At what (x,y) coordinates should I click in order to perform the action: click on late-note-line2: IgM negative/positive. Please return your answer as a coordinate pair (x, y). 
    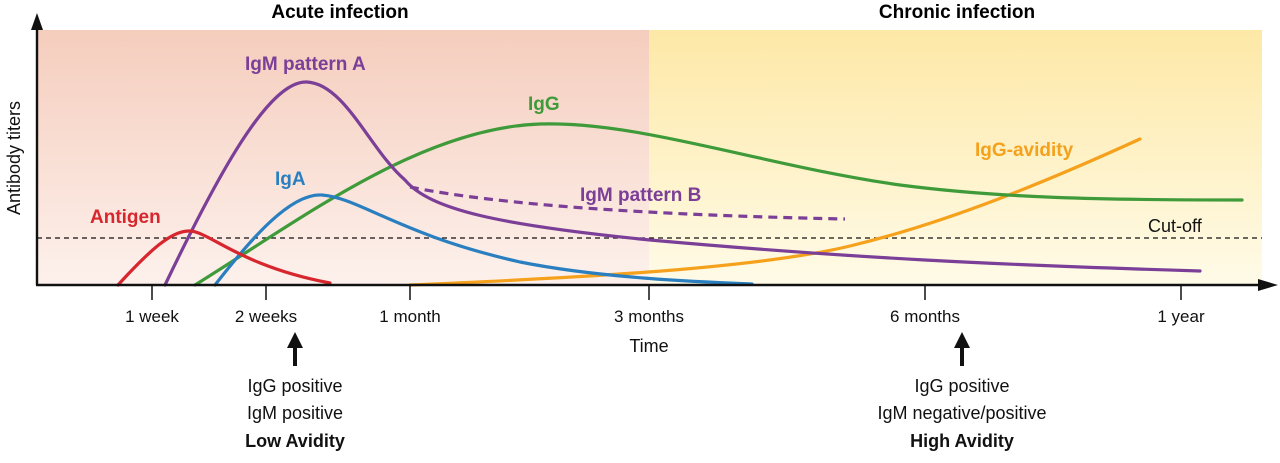
    Looking at the image, I should click on (961, 413).